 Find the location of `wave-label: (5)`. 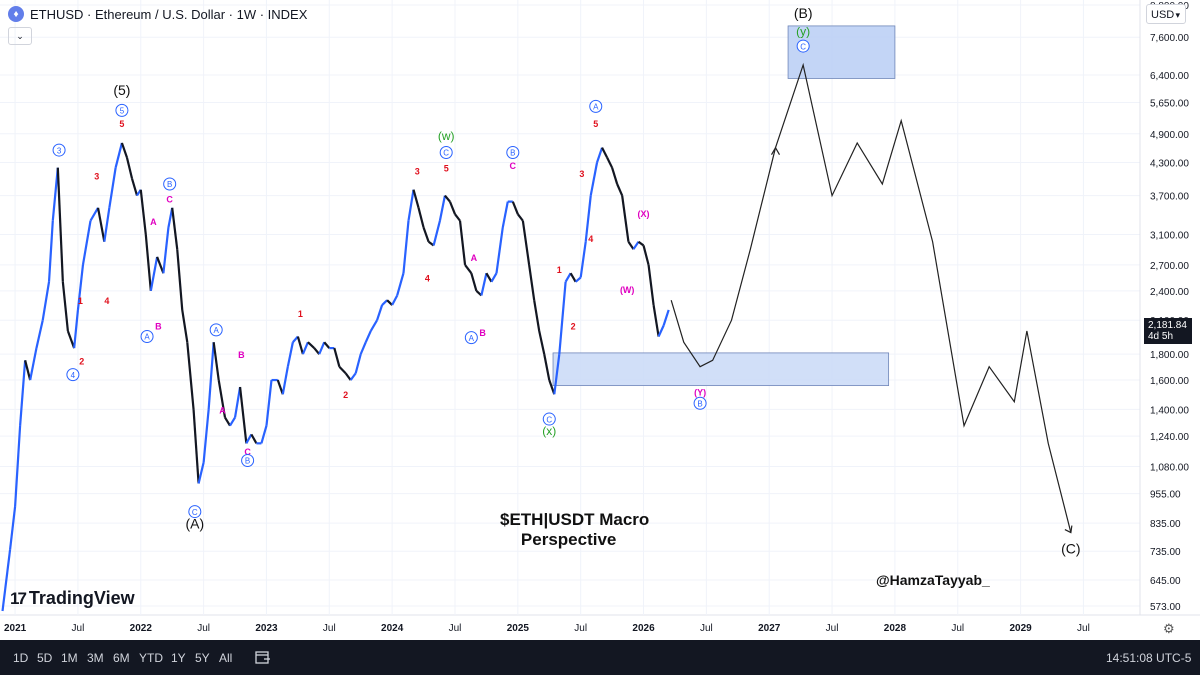

wave-label: (5) is located at coordinates (121, 90).